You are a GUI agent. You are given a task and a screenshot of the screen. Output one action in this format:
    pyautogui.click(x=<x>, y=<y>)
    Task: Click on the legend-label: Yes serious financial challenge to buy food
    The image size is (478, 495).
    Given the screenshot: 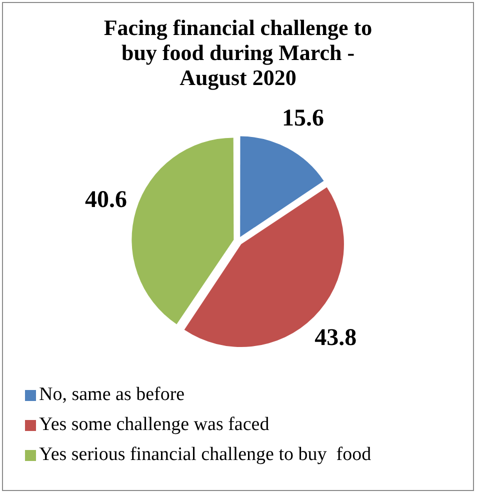 What is the action you would take?
    pyautogui.click(x=205, y=455)
    